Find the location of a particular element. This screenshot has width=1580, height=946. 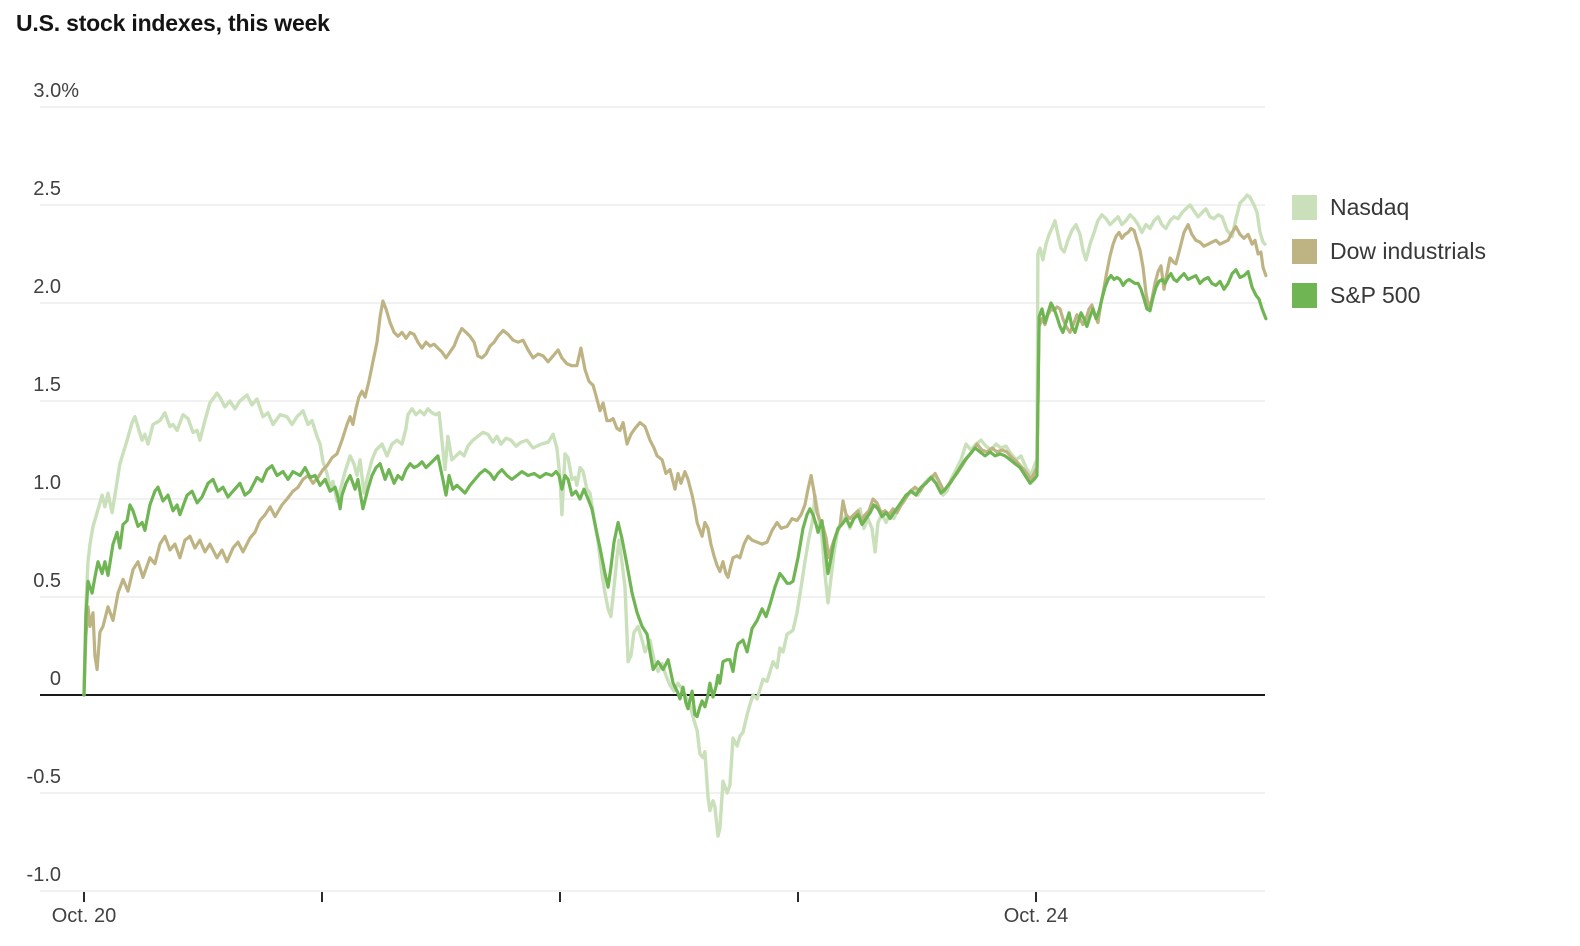

legend-item-dow: Dow industrials is located at coordinates (1389, 251).